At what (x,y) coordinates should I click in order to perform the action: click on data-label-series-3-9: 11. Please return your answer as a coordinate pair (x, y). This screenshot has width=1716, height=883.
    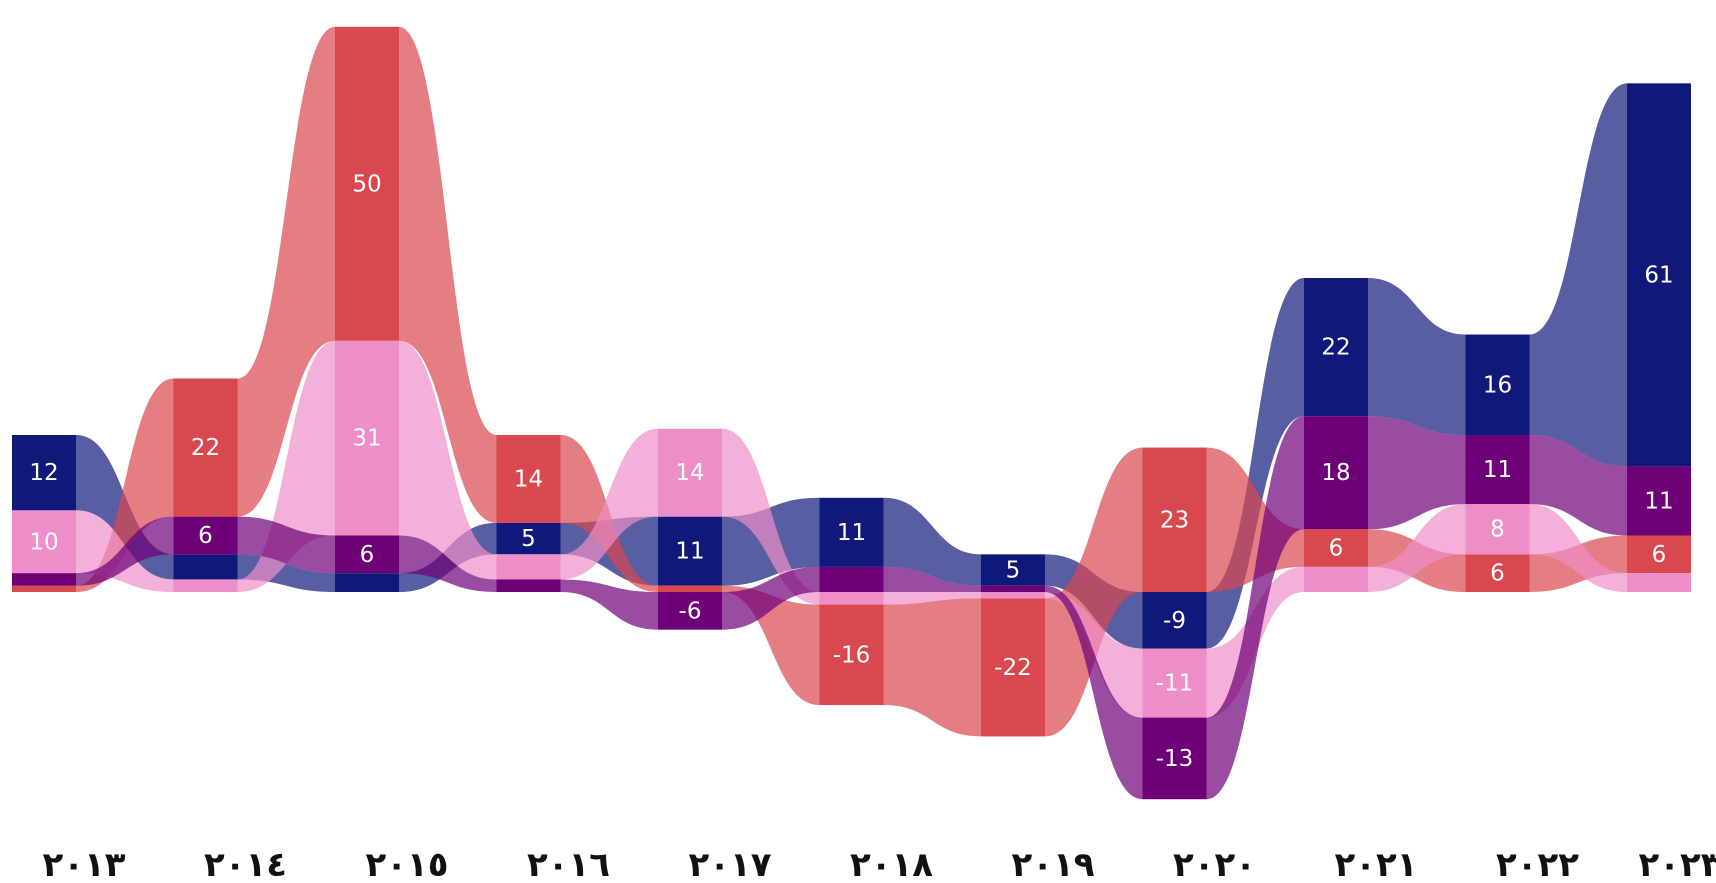
    Looking at the image, I should click on (1497, 470).